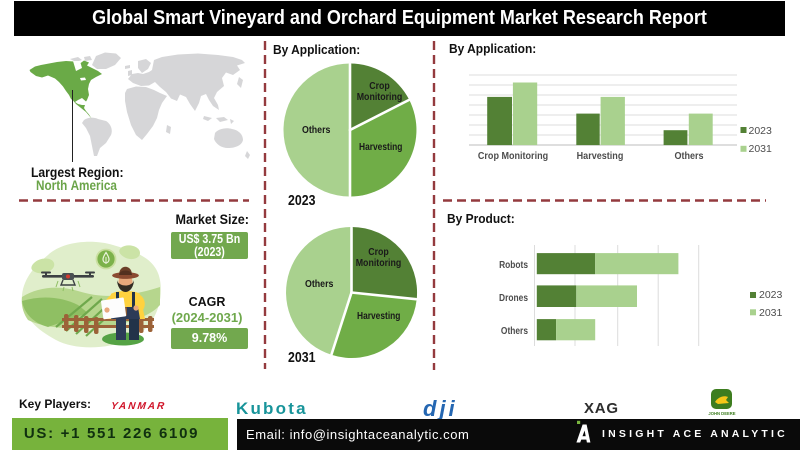 The width and height of the screenshot is (800, 450). I want to click on svg-text: JOHN DEERE, so click(721, 413).